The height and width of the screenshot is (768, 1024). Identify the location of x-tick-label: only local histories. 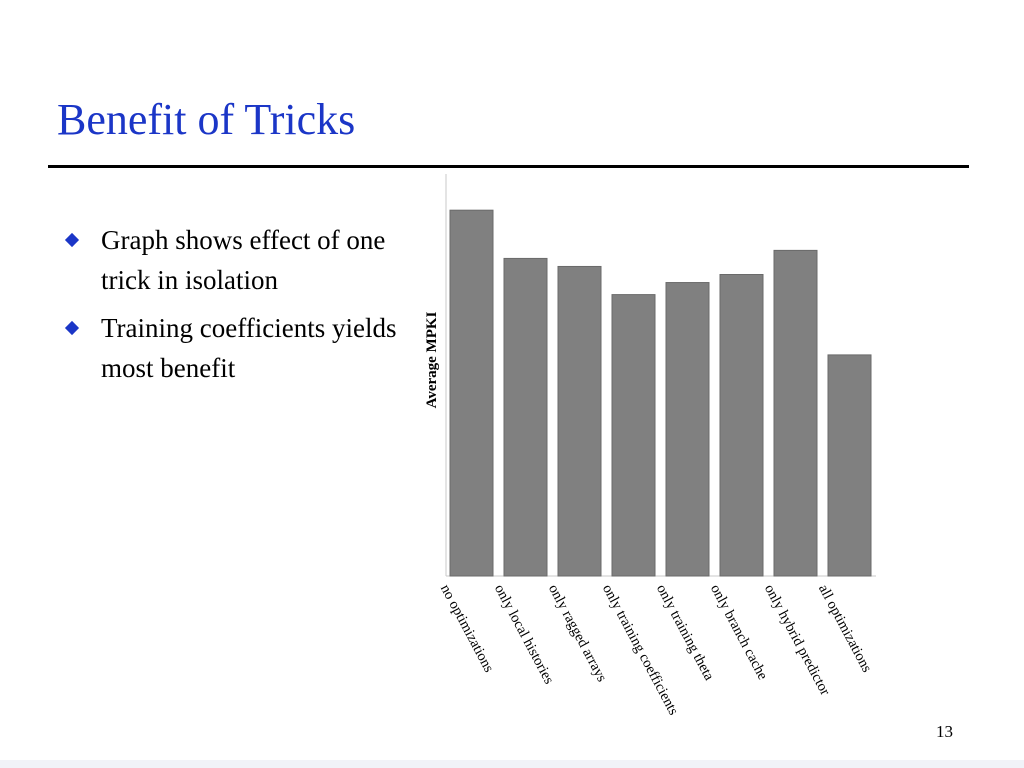
(524, 634).